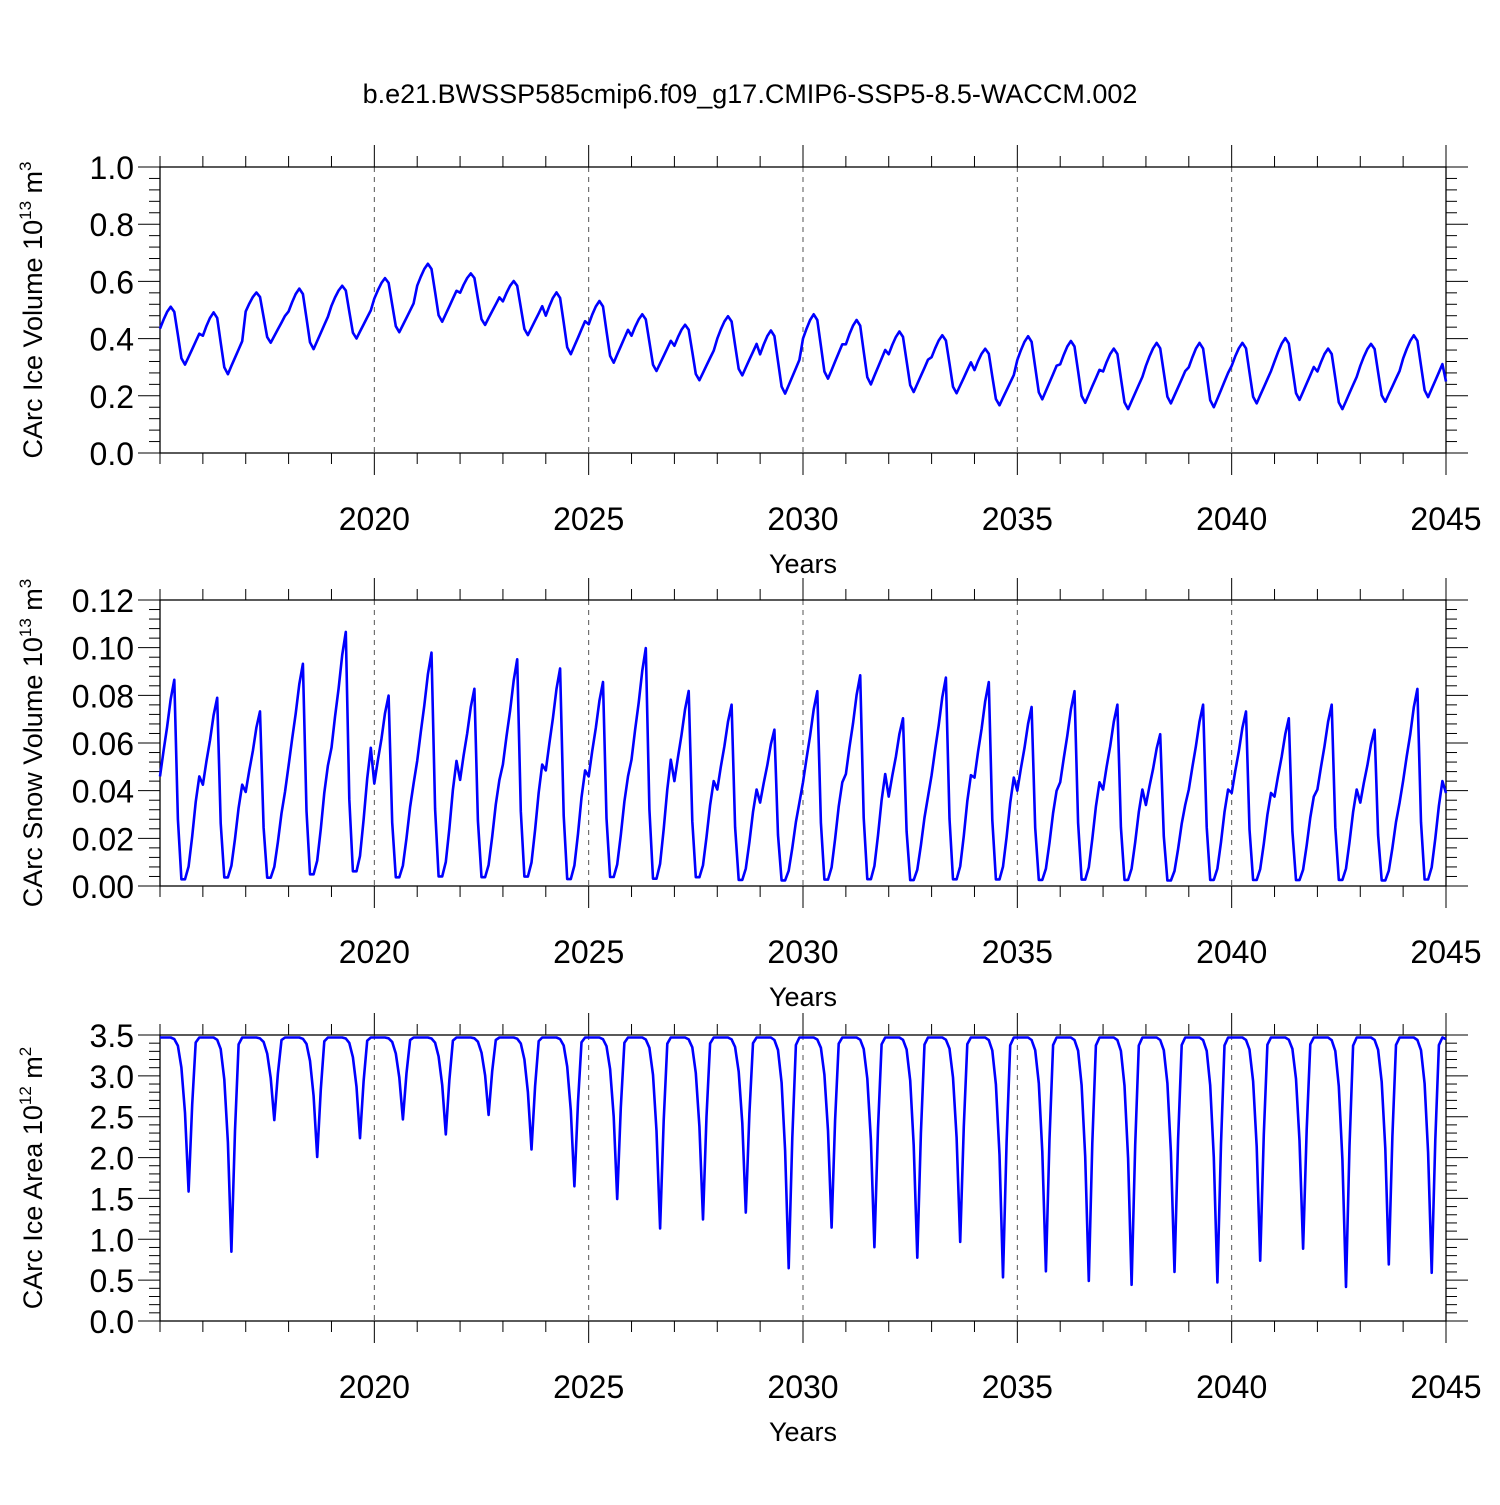  I want to click on y-tick-label: 0.02, so click(103, 839).